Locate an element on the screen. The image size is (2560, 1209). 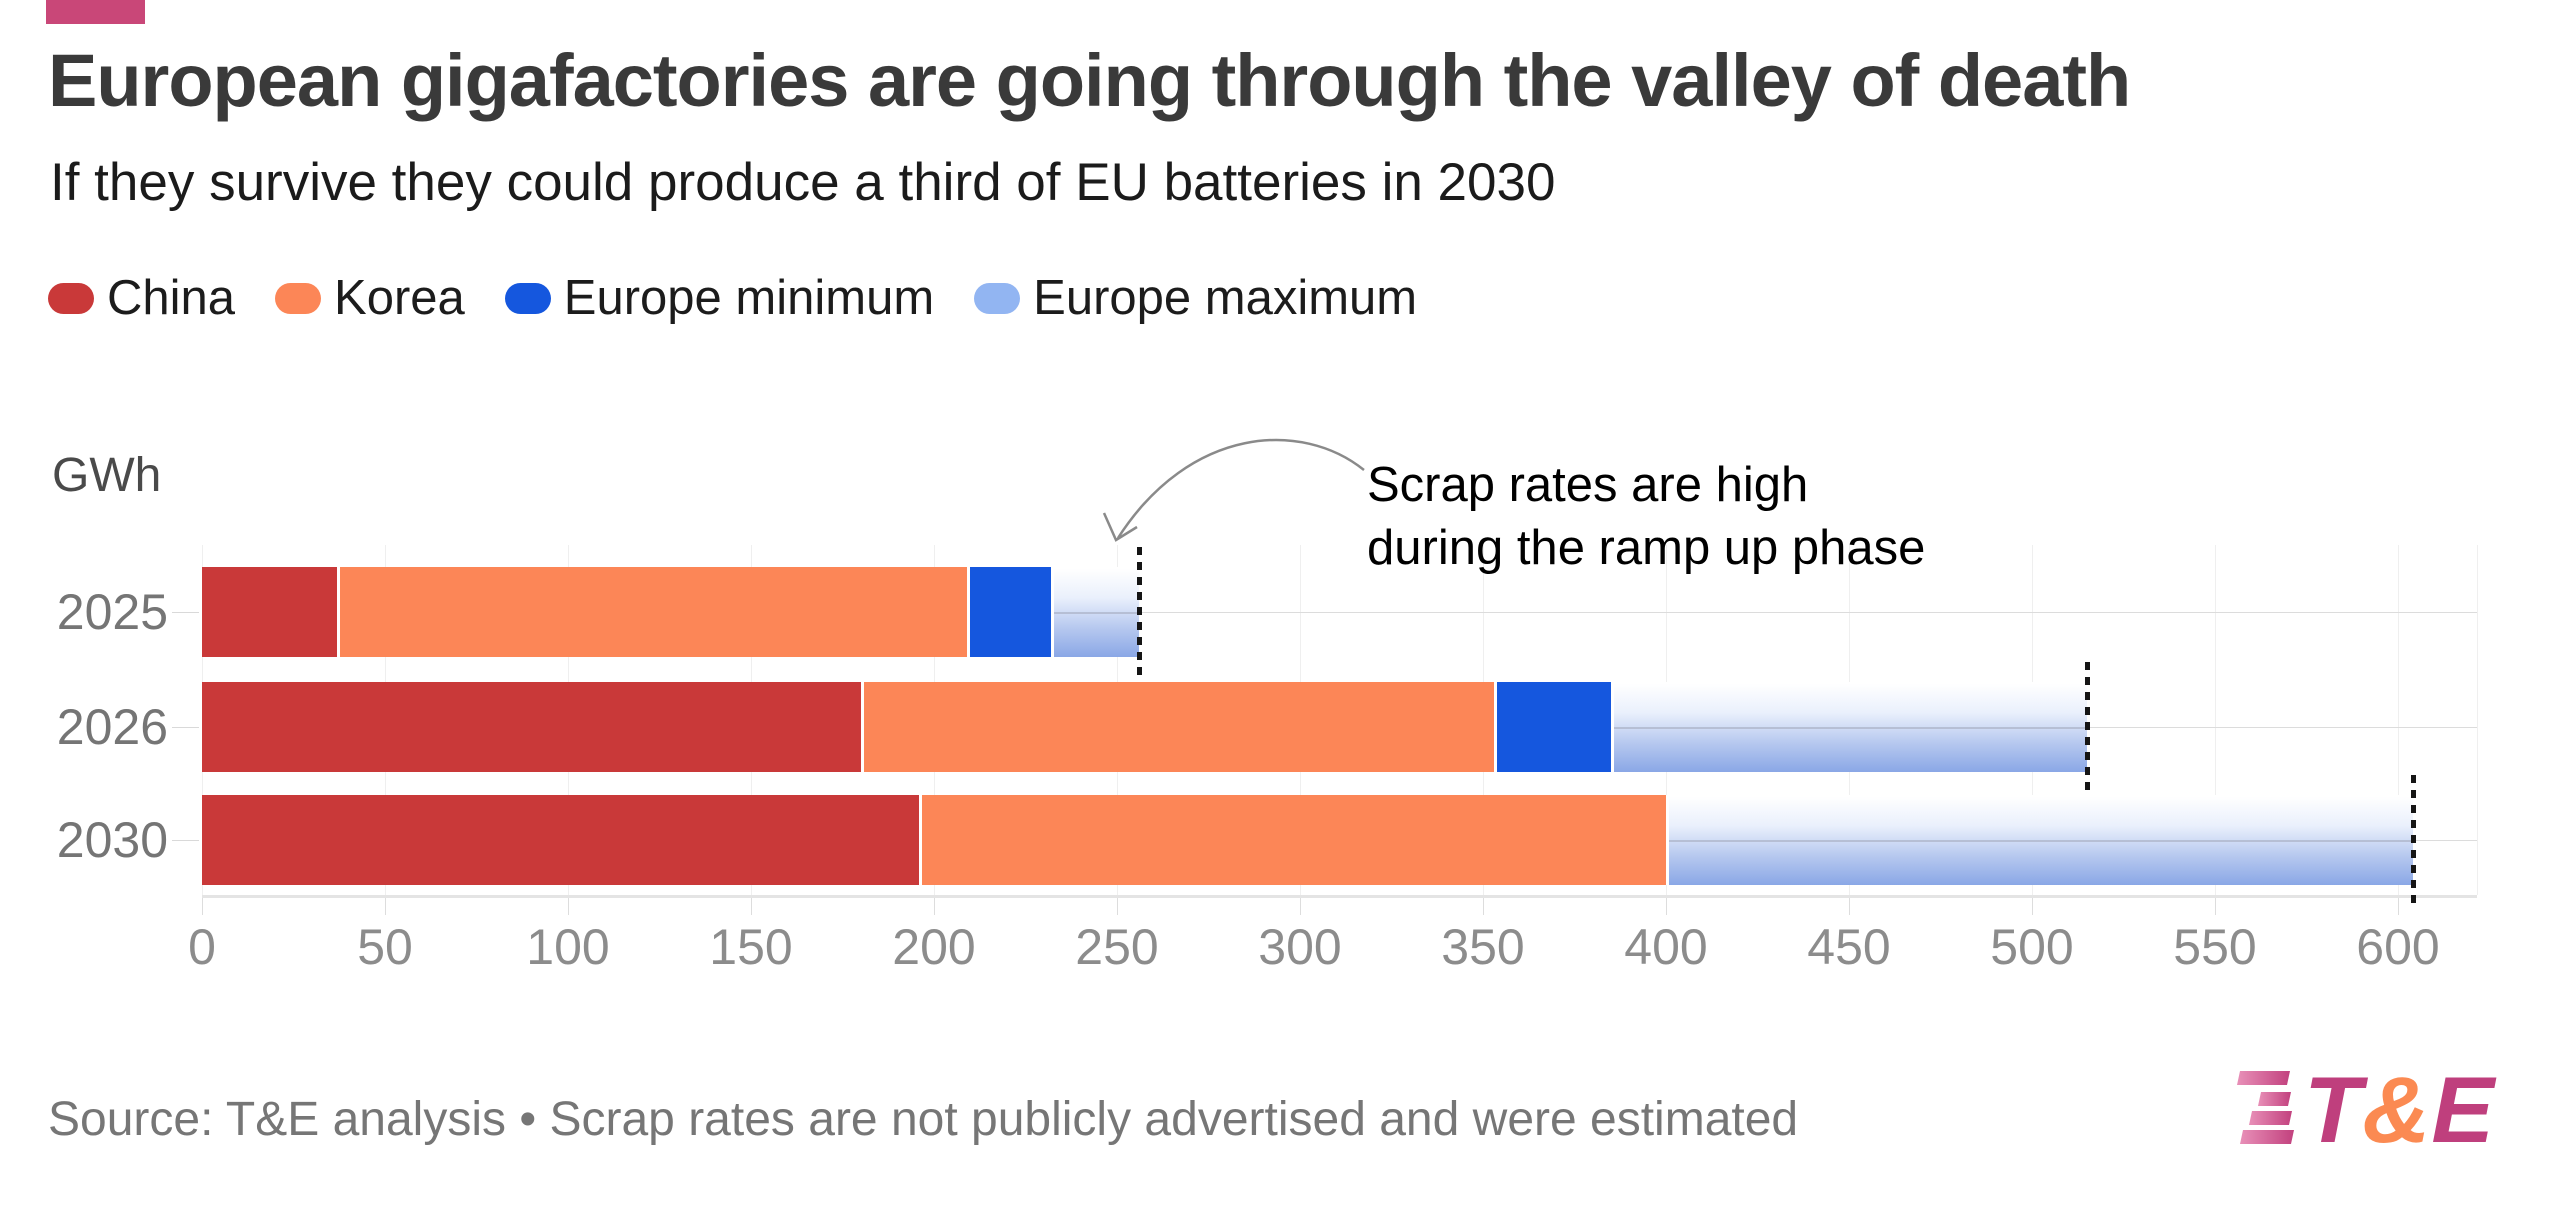
dotted-max-marker-2026 is located at coordinates (2087, 728).